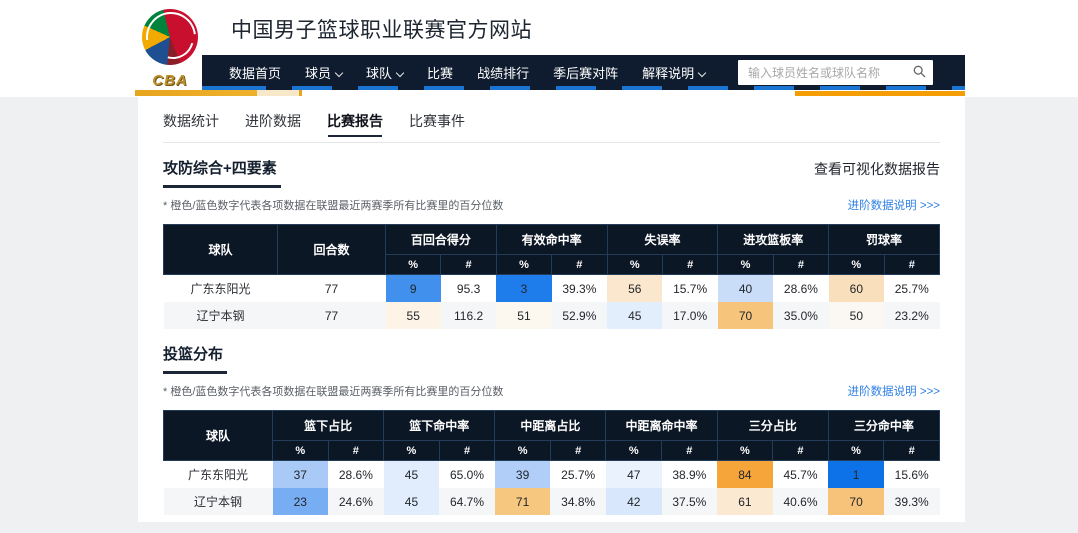 The height and width of the screenshot is (533, 1078). Describe the element at coordinates (745, 315) in the screenshot. I see `percentile-cell: 70` at that location.